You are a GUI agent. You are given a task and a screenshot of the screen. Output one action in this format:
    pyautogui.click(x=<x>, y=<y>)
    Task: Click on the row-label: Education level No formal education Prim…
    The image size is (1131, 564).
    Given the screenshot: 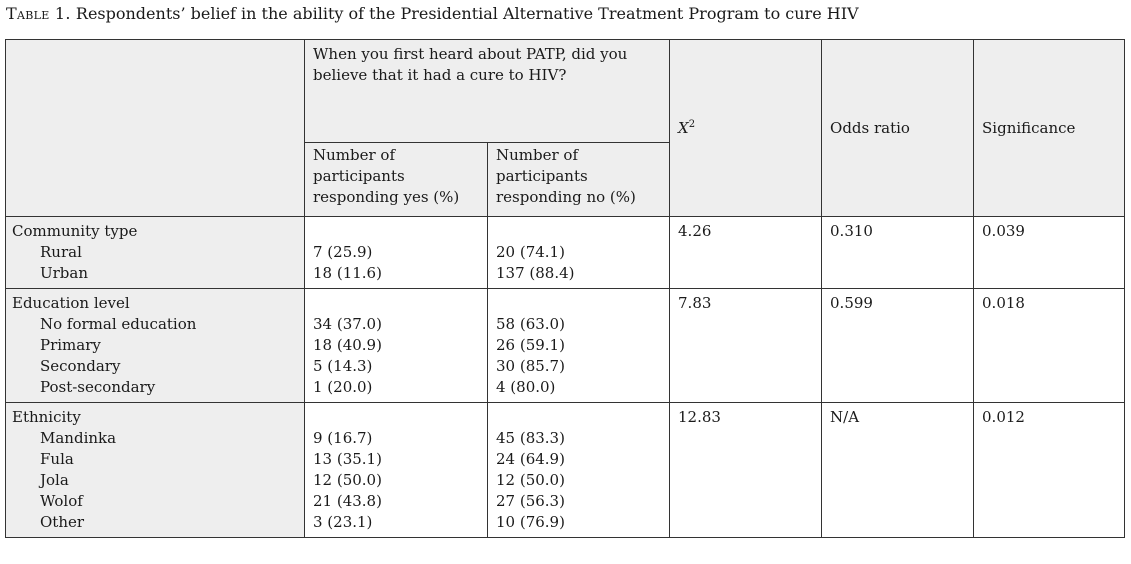 What is the action you would take?
    pyautogui.click(x=155, y=345)
    